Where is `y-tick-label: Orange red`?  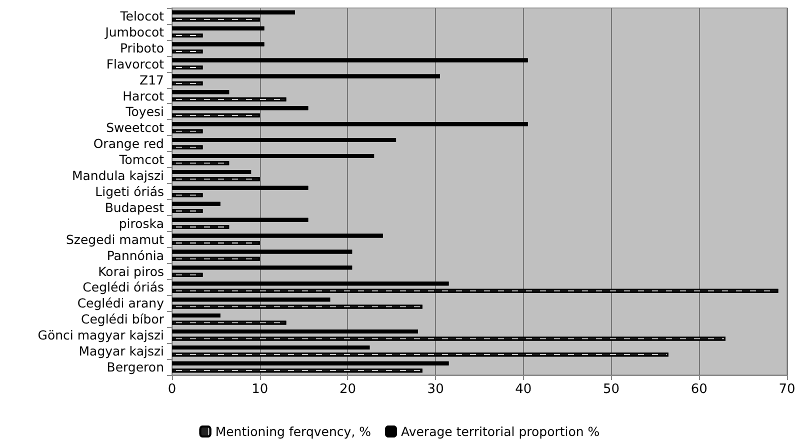 y-tick-label: Orange red is located at coordinates (128, 144).